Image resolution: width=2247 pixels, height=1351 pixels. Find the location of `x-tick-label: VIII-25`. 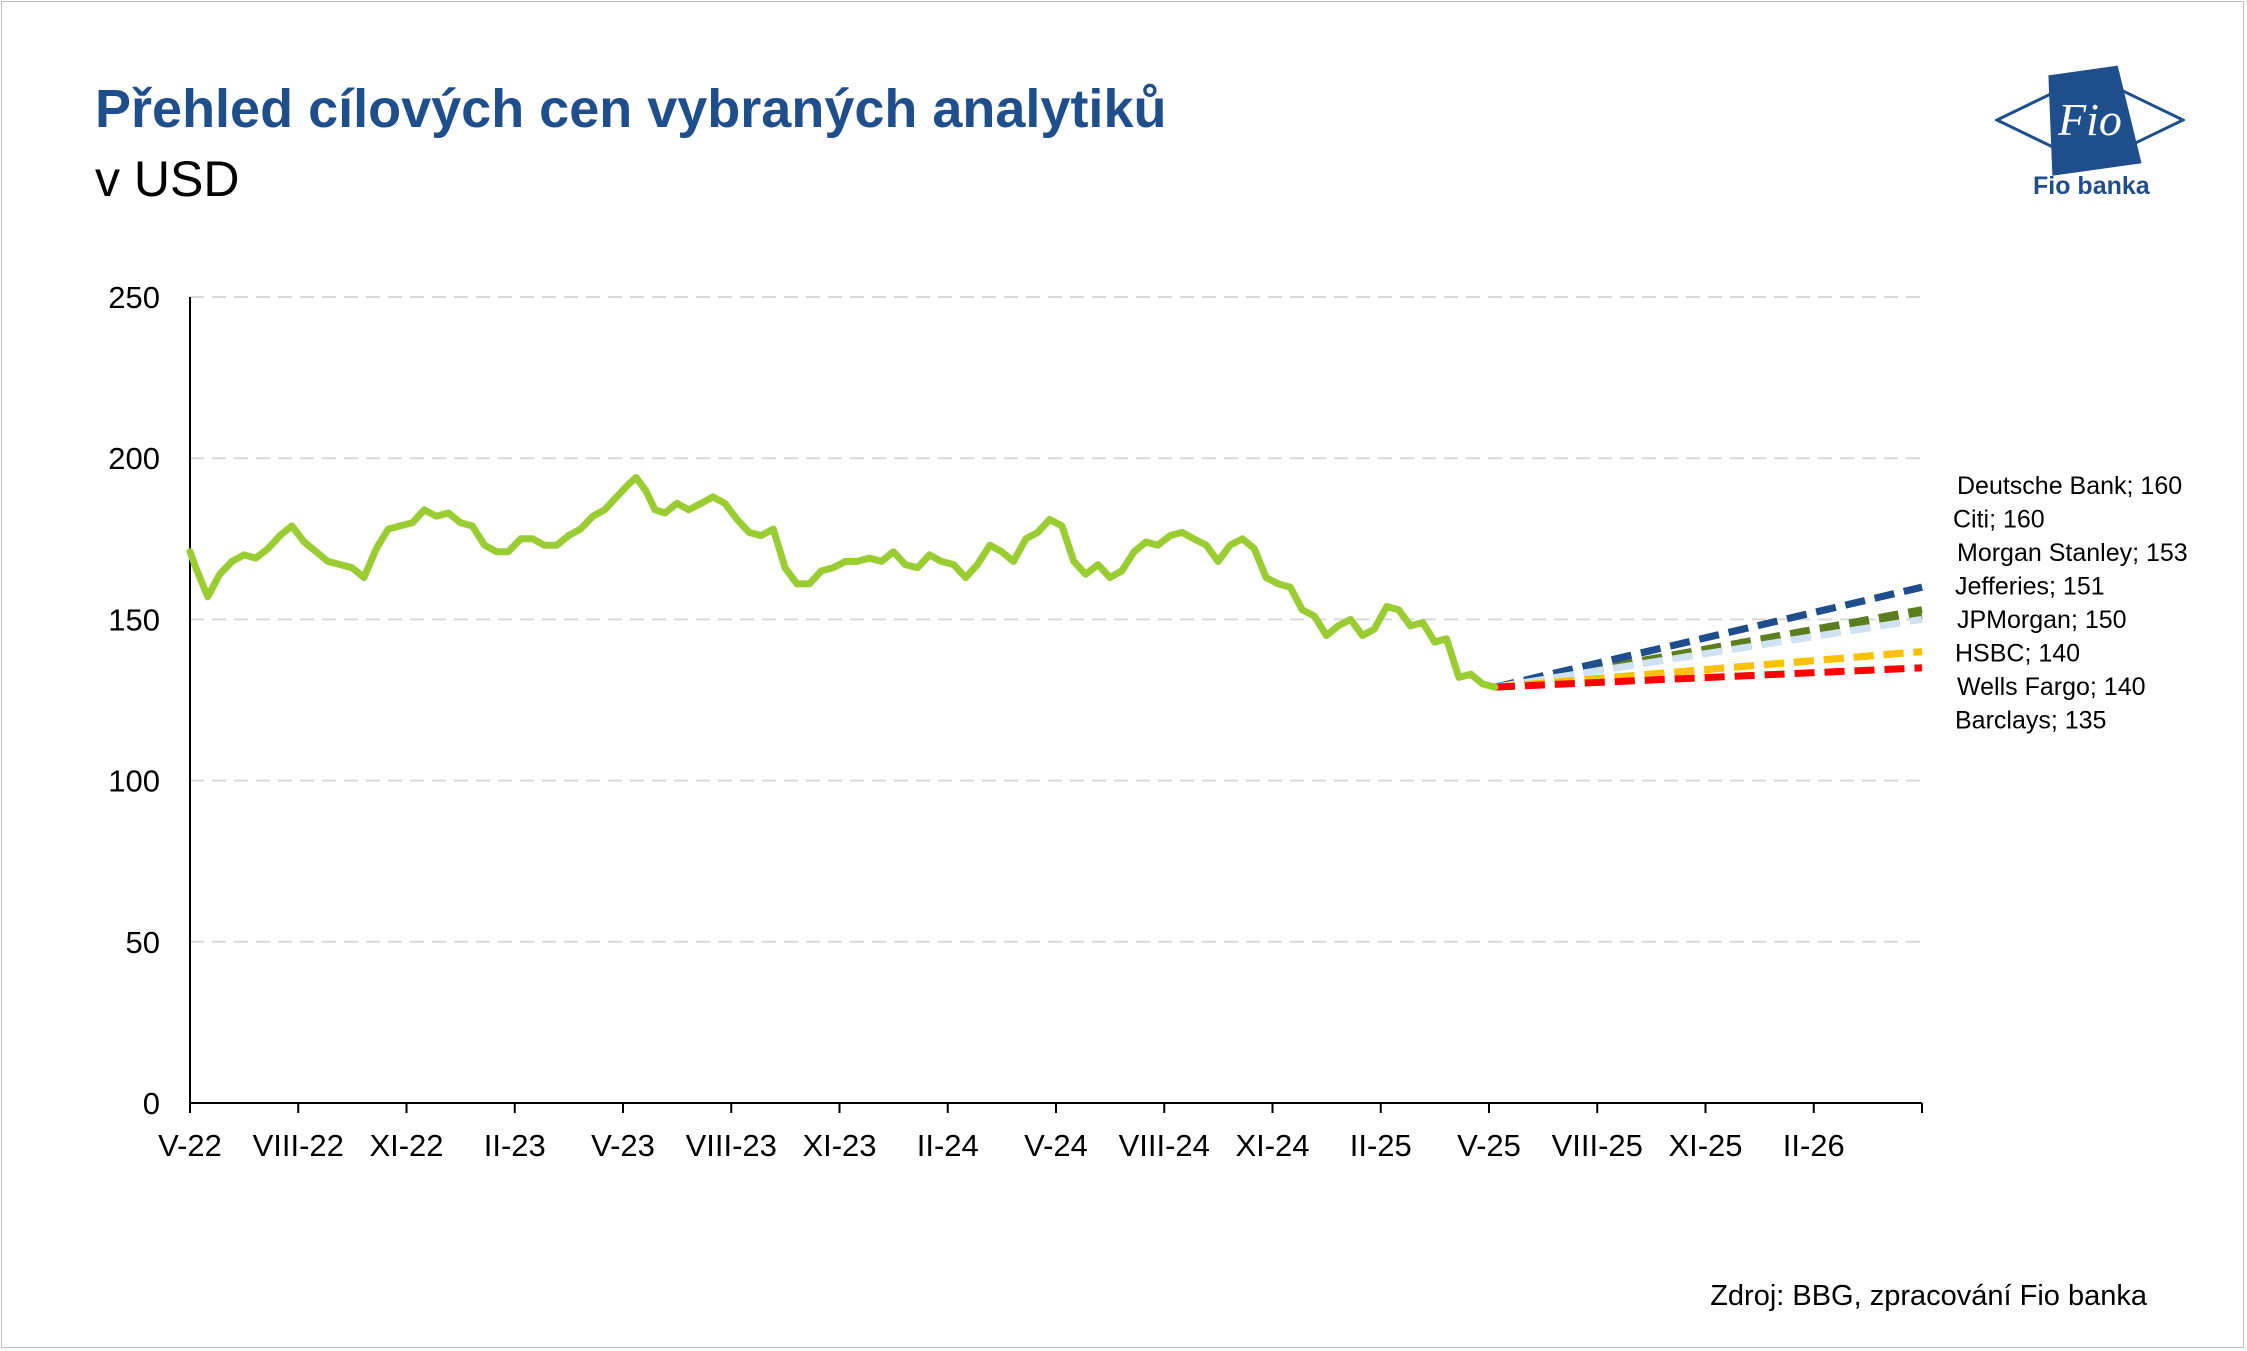

x-tick-label: VIII-25 is located at coordinates (1597, 1145).